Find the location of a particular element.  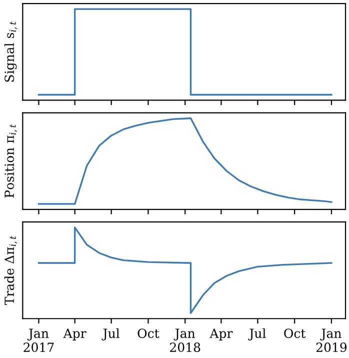

x-tick-label: Jan 2017 is located at coordinates (39, 340).